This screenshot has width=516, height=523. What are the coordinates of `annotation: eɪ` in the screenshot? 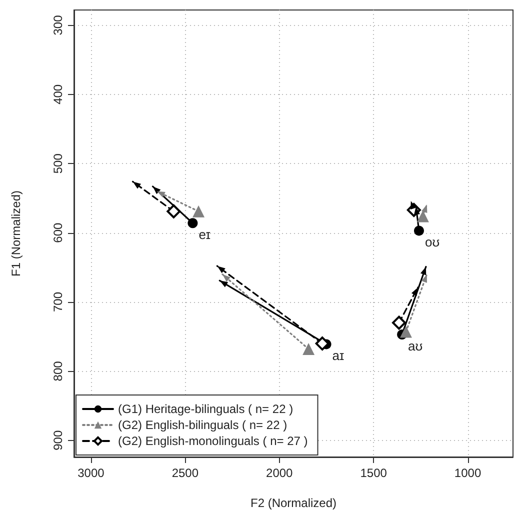 It's located at (204, 234).